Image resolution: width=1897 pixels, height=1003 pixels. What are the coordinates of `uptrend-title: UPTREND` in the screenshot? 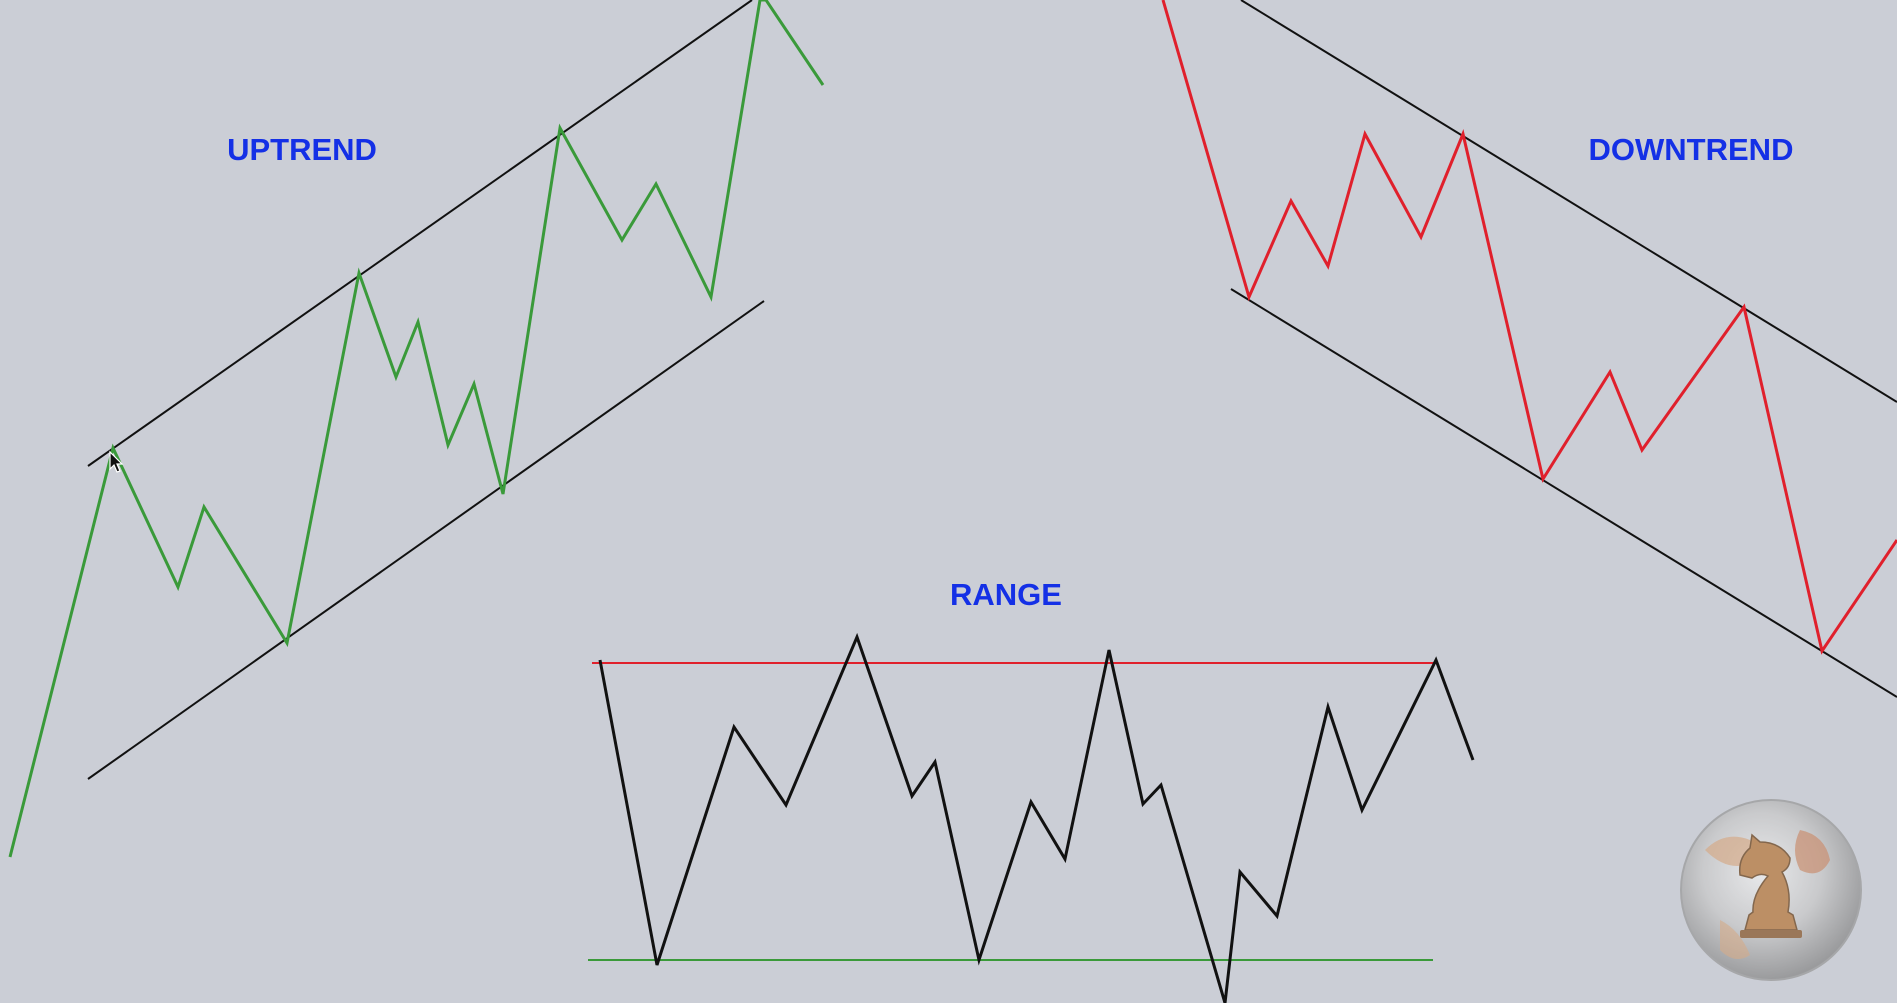 It's located at (302, 149).